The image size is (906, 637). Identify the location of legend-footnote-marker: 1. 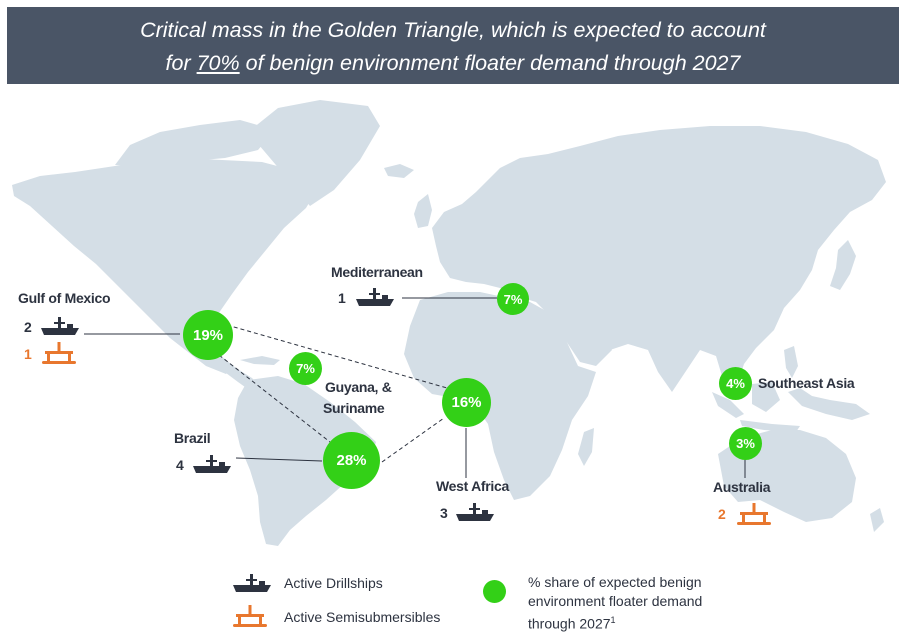
(613, 620).